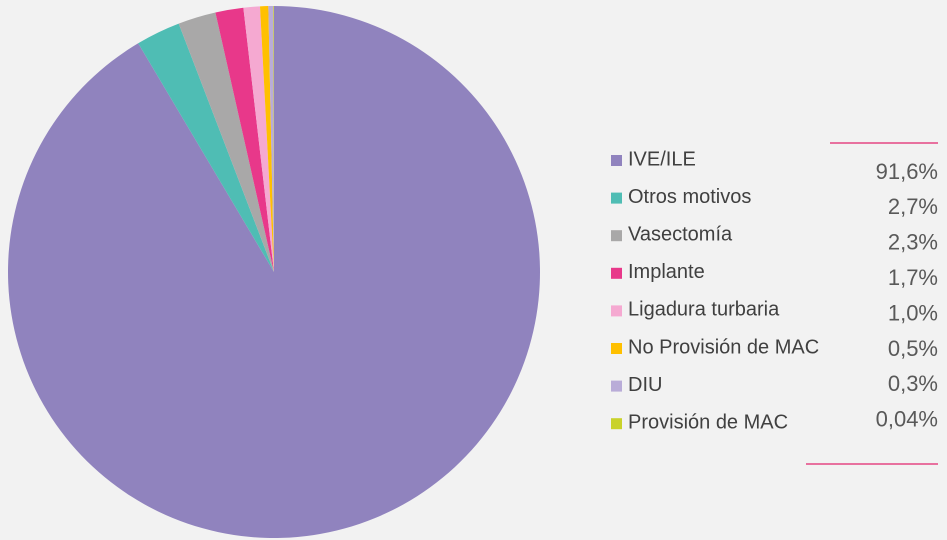 The width and height of the screenshot is (947, 540). I want to click on value-label: 0,5%, so click(913, 348).